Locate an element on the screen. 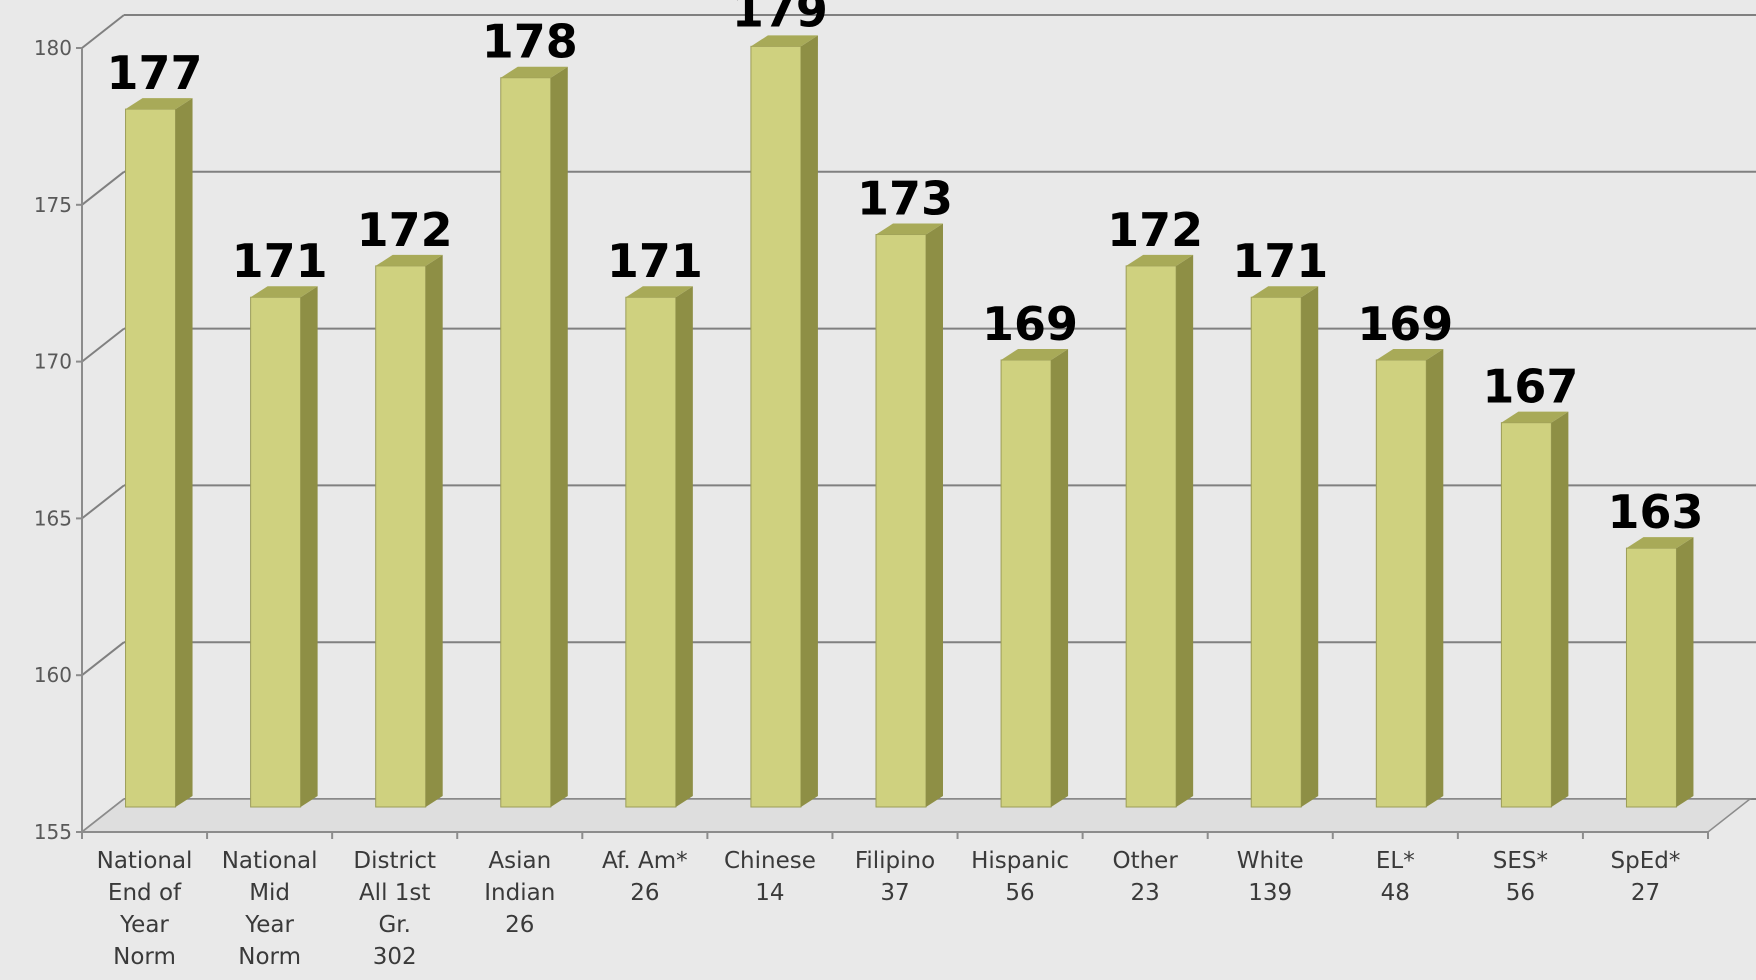 This screenshot has height=980, width=1756. y-tick-label: 180 is located at coordinates (53, 48).